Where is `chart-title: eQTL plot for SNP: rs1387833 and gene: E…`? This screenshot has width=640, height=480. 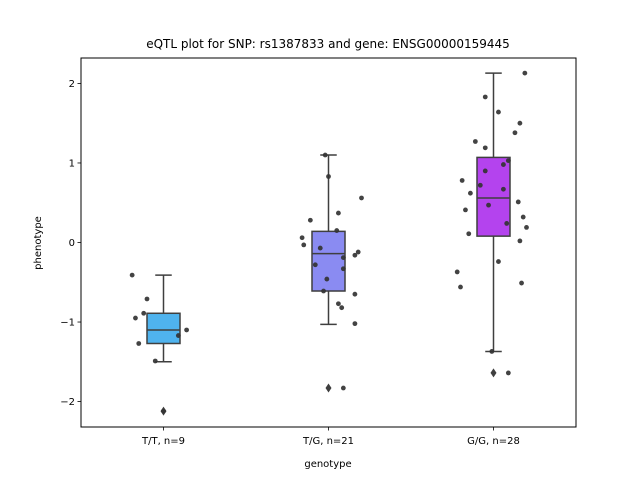 chart-title: eQTL plot for SNP: rs1387833 and gene: E… is located at coordinates (328, 44).